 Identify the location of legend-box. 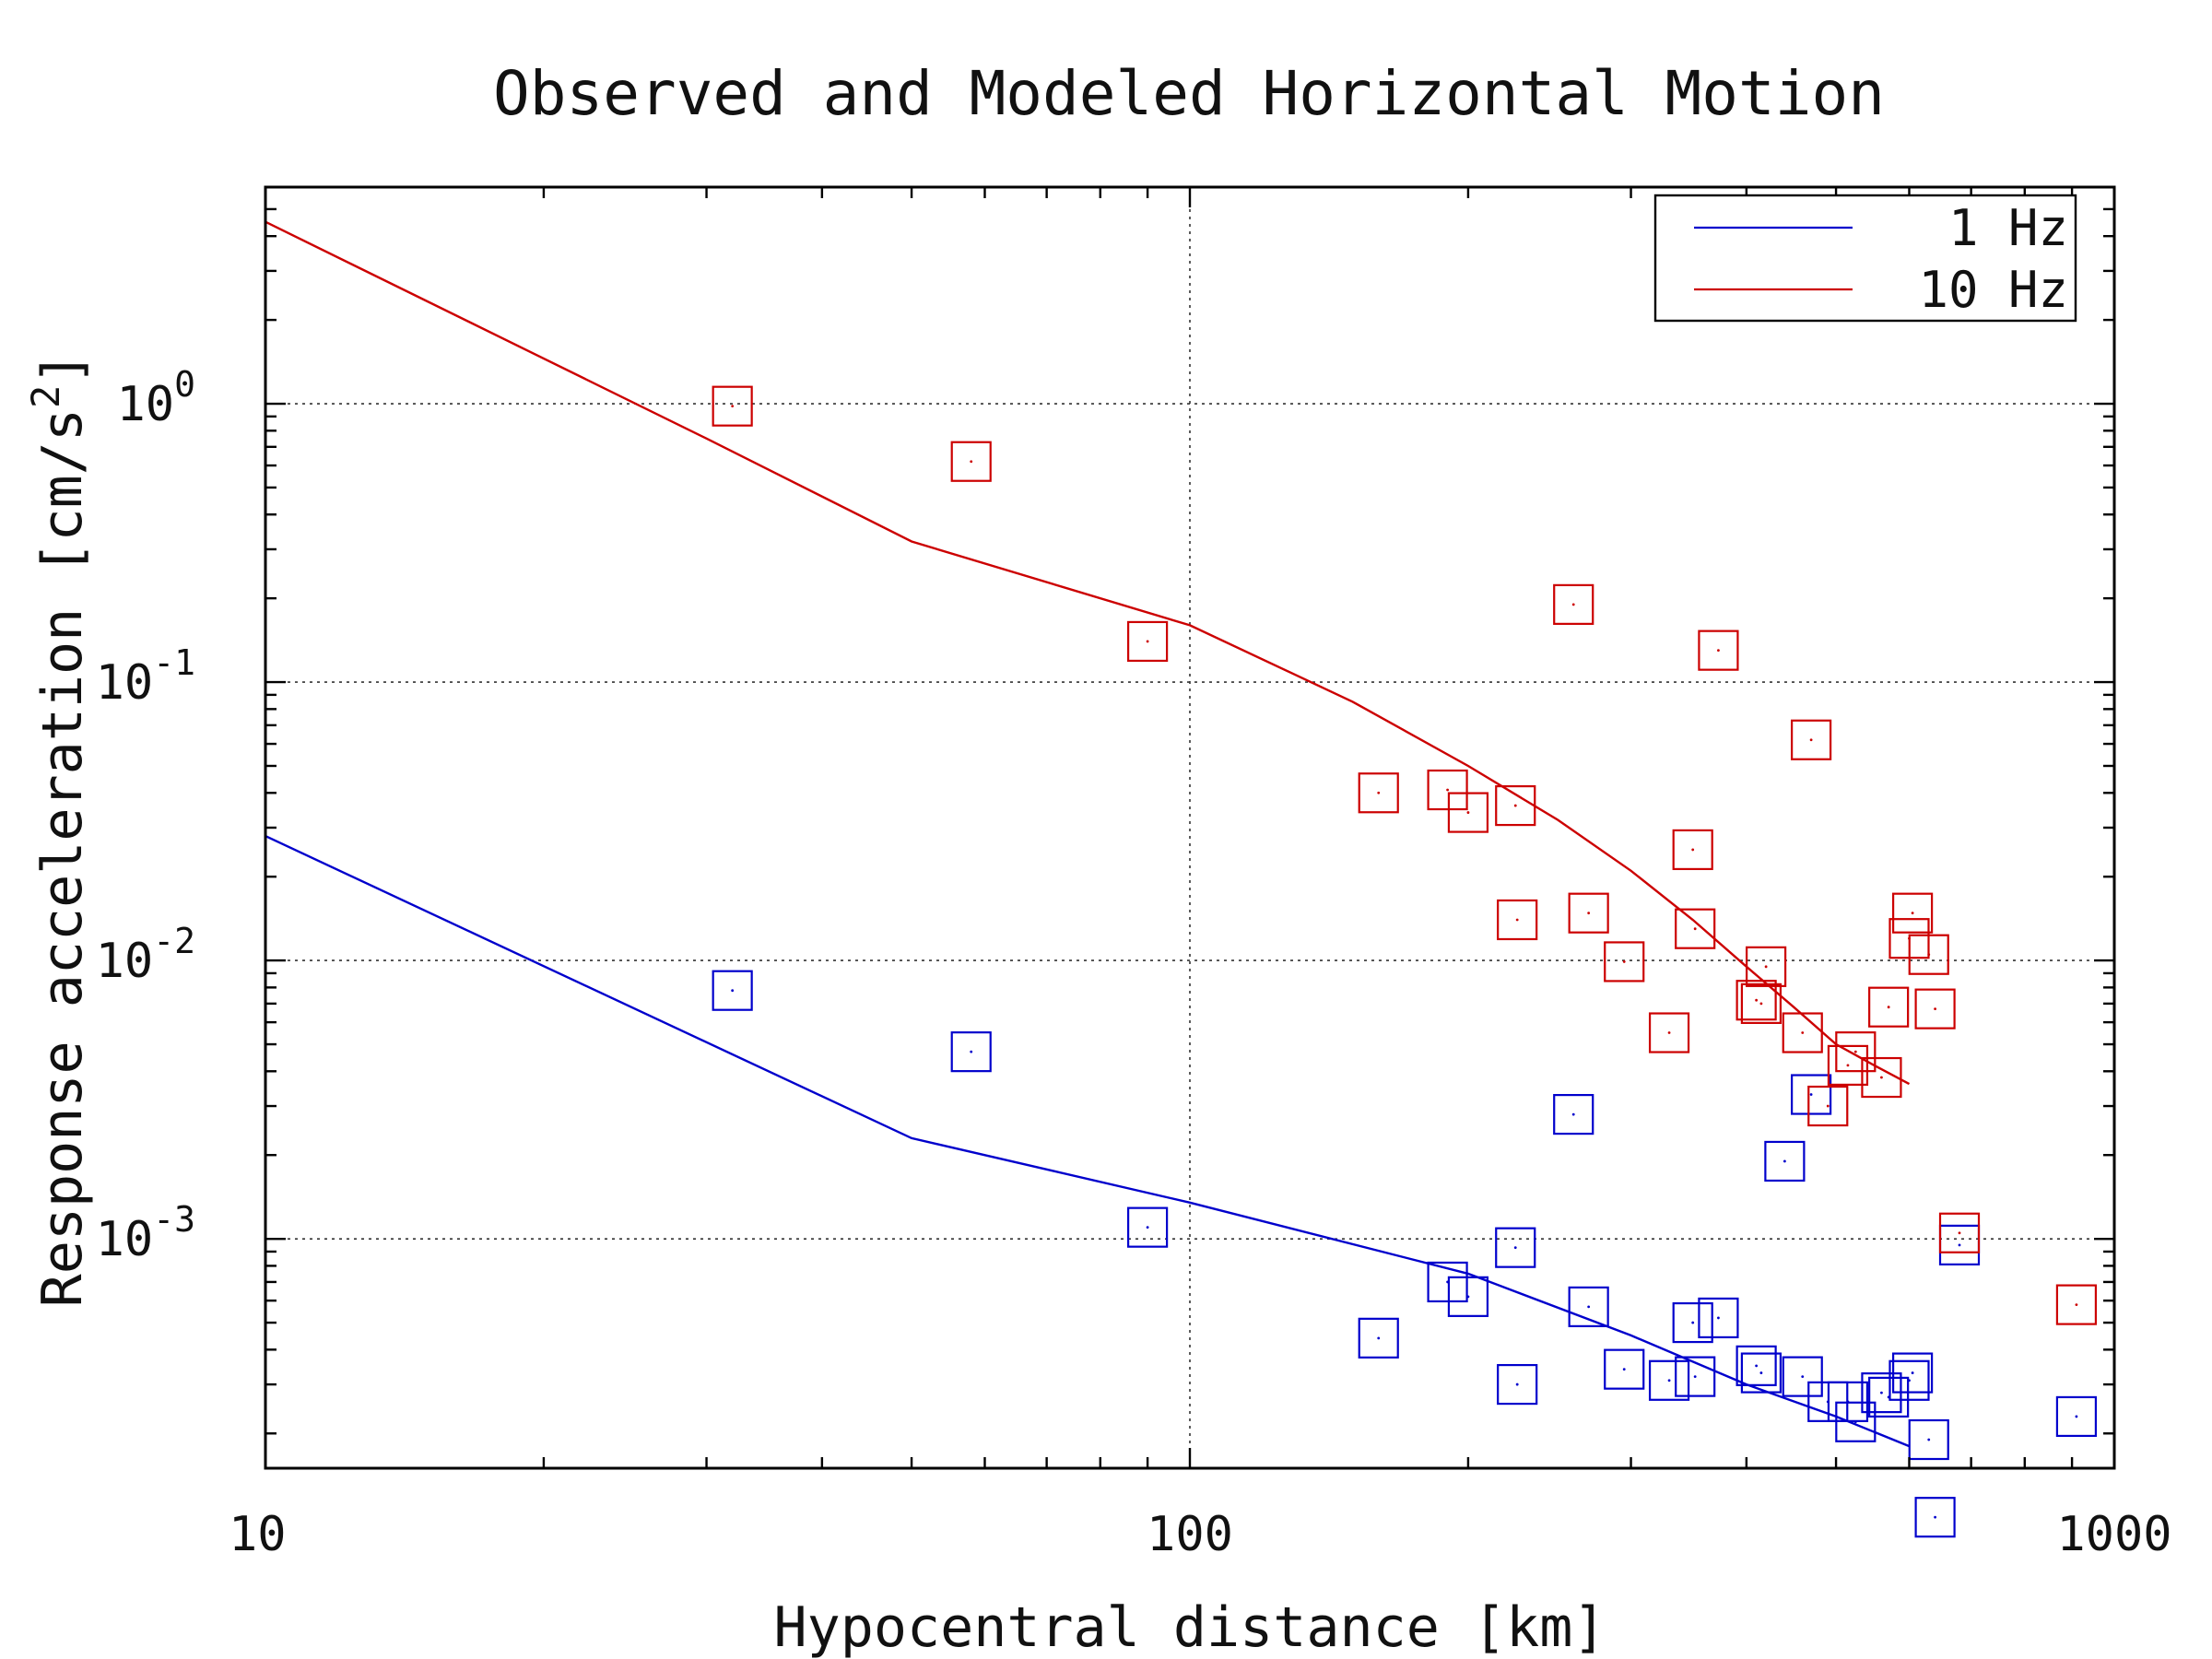
(1865, 258).